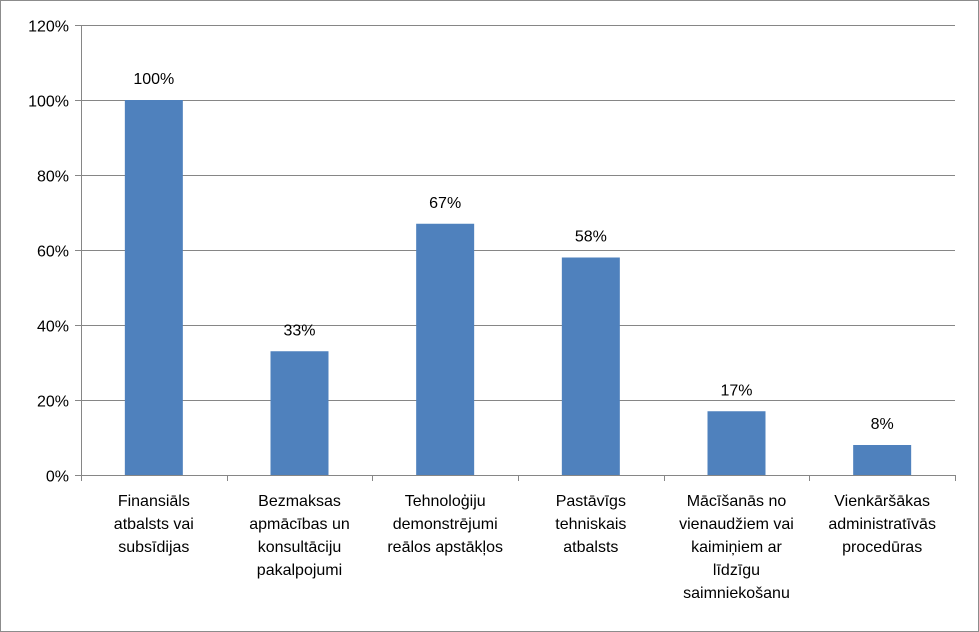 The height and width of the screenshot is (632, 979). I want to click on category-label-line: apmācības un, so click(299, 524).